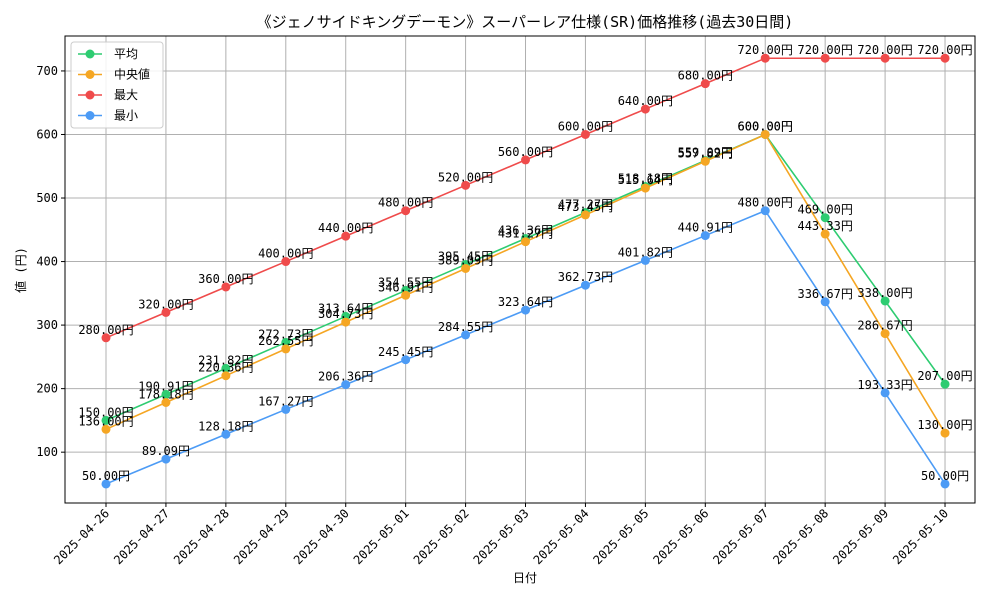 The height and width of the screenshot is (600, 1000). What do you see at coordinates (285, 334) in the screenshot?
I see `data-label: 272.73円` at bounding box center [285, 334].